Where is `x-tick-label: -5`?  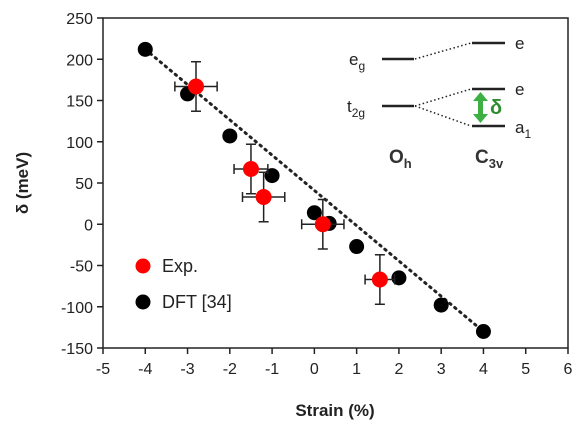 x-tick-label: -5 is located at coordinates (103, 369).